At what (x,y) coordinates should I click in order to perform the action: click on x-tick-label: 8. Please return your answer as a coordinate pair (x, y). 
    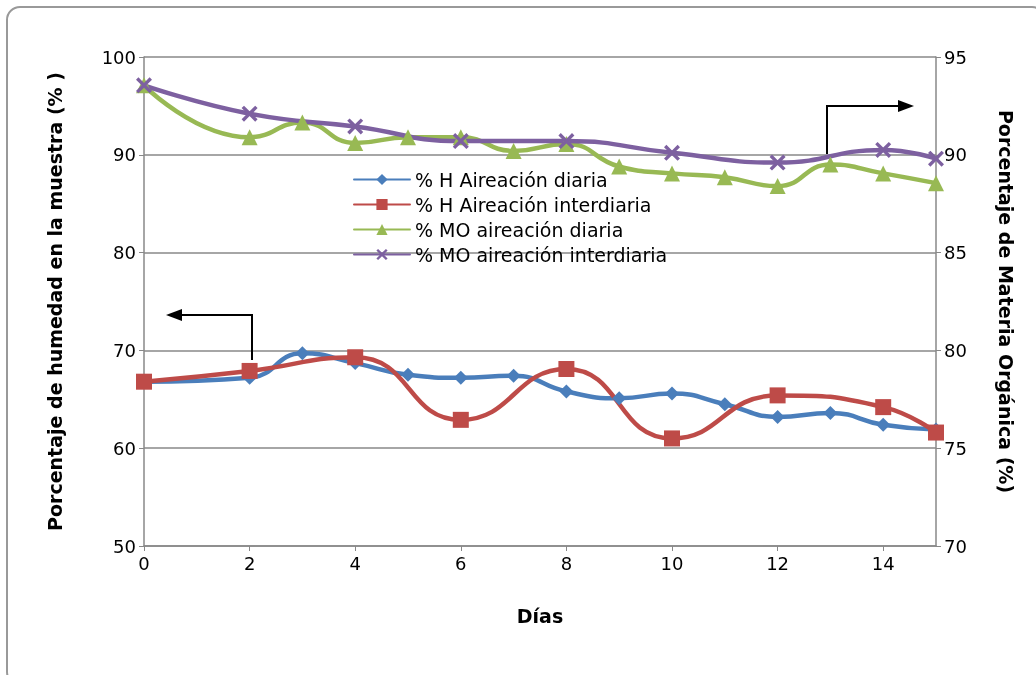
    Looking at the image, I should click on (566, 563).